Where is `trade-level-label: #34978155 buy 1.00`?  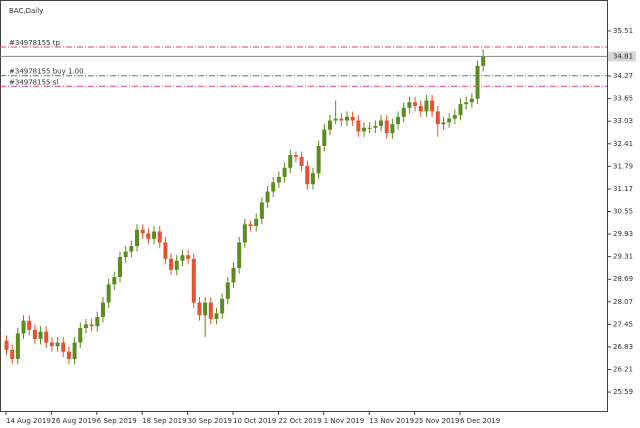 trade-level-label: #34978155 buy 1.00 is located at coordinates (46, 72).